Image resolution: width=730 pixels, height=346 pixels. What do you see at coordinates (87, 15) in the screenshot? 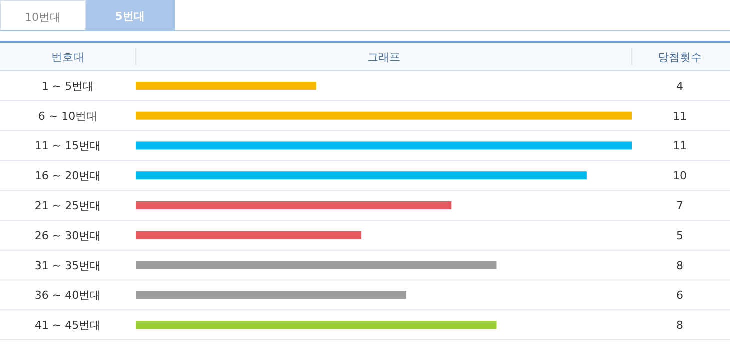
I see `tabs: 10번대 5번대` at bounding box center [87, 15].